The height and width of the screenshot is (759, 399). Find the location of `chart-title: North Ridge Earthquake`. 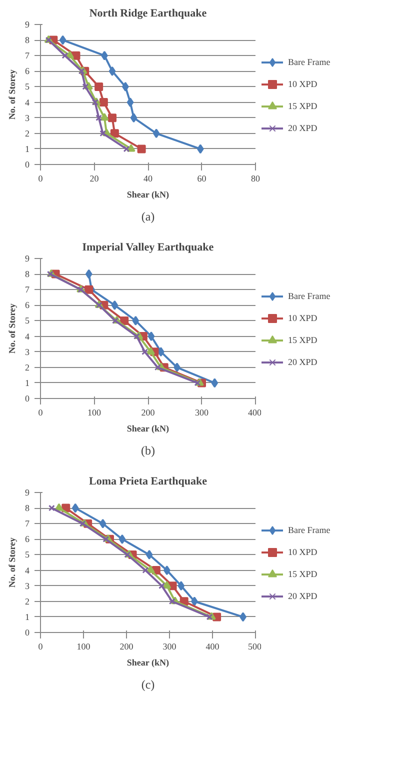

chart-title: North Ridge Earthquake is located at coordinates (148, 14).